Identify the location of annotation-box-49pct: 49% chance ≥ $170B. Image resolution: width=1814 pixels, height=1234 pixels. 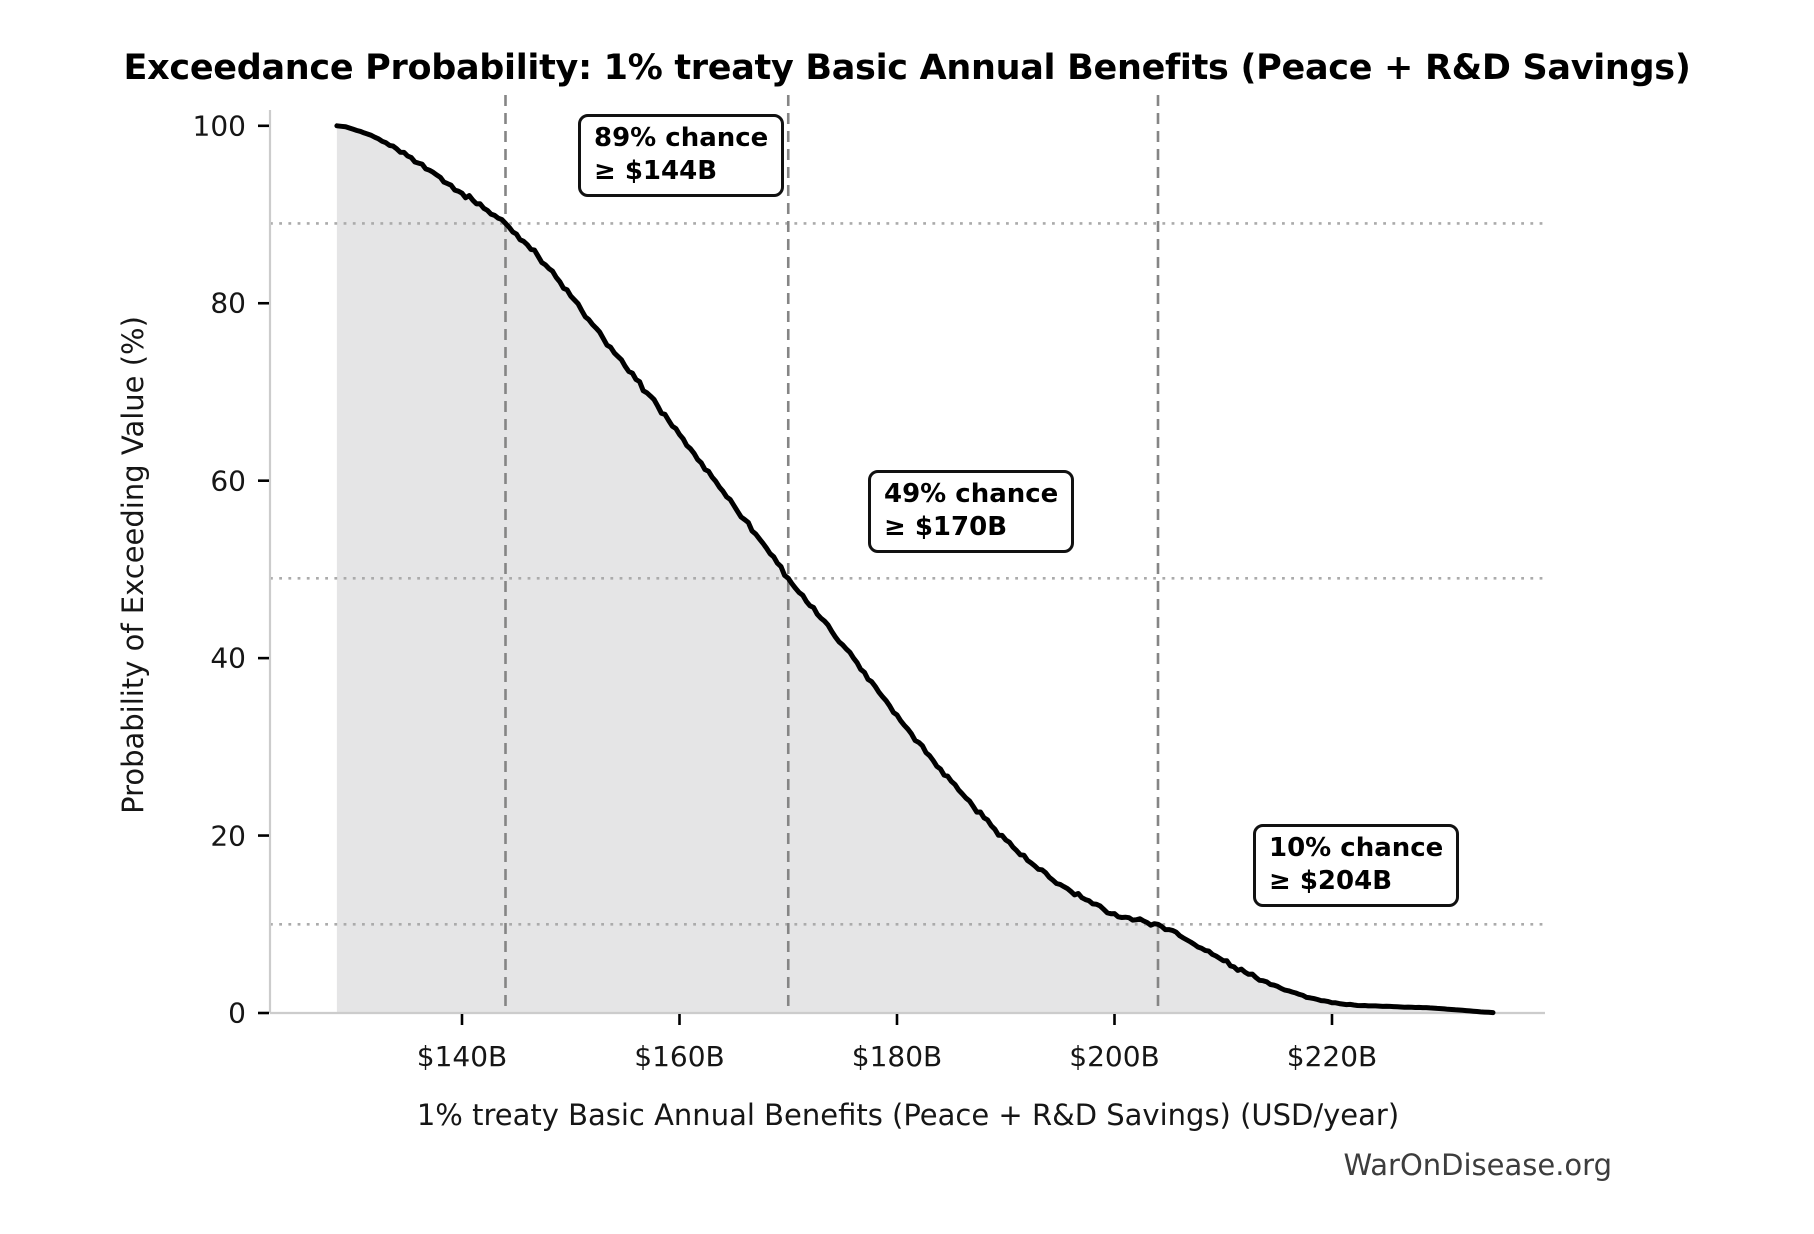
(971, 511).